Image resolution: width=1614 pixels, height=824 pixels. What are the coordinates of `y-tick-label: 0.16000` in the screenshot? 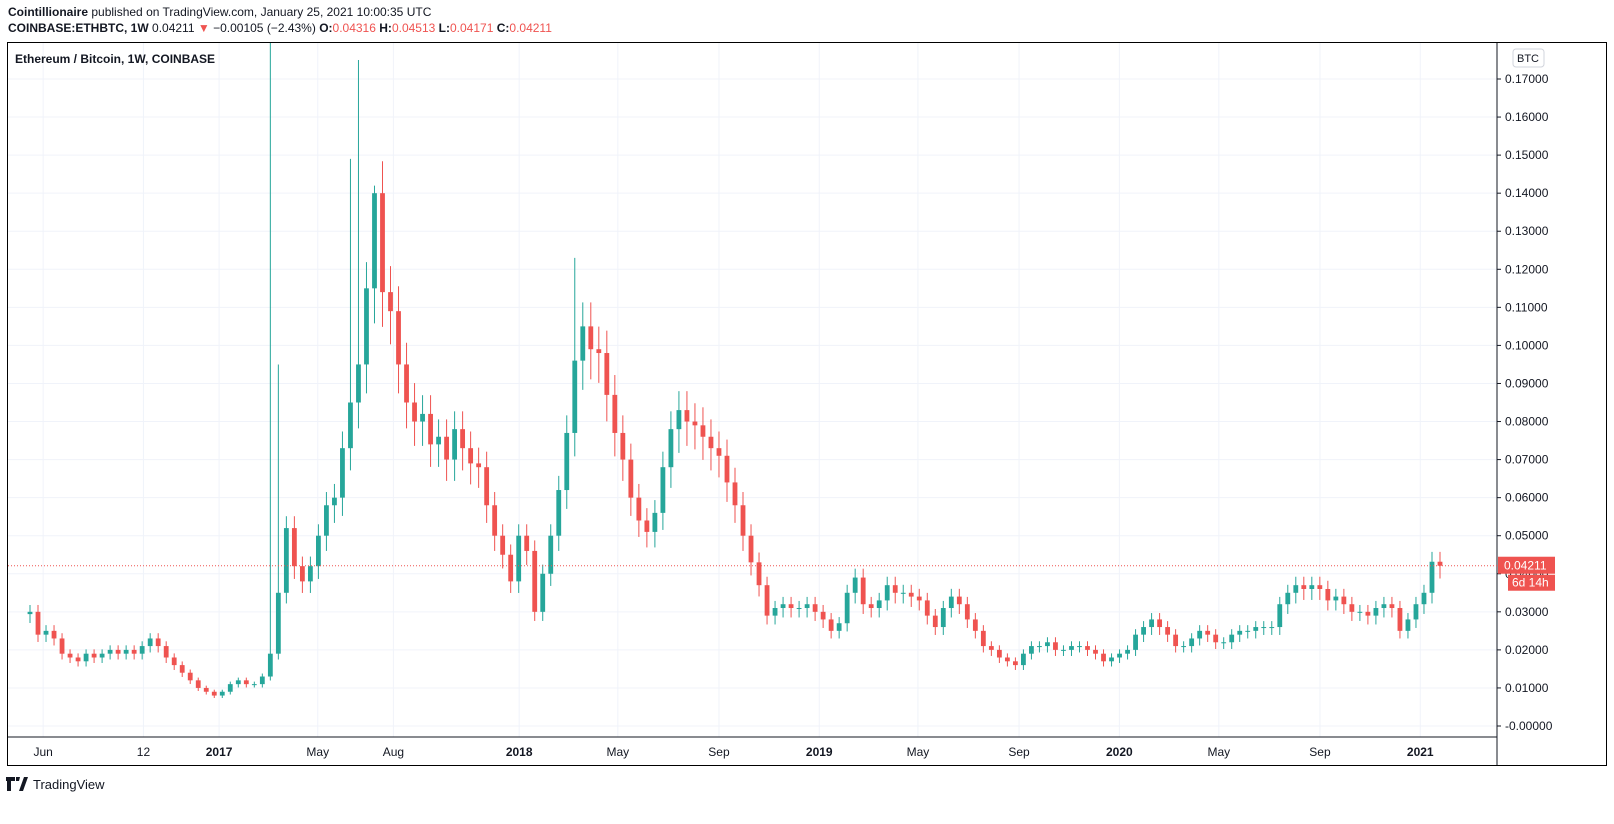 It's located at (1527, 117).